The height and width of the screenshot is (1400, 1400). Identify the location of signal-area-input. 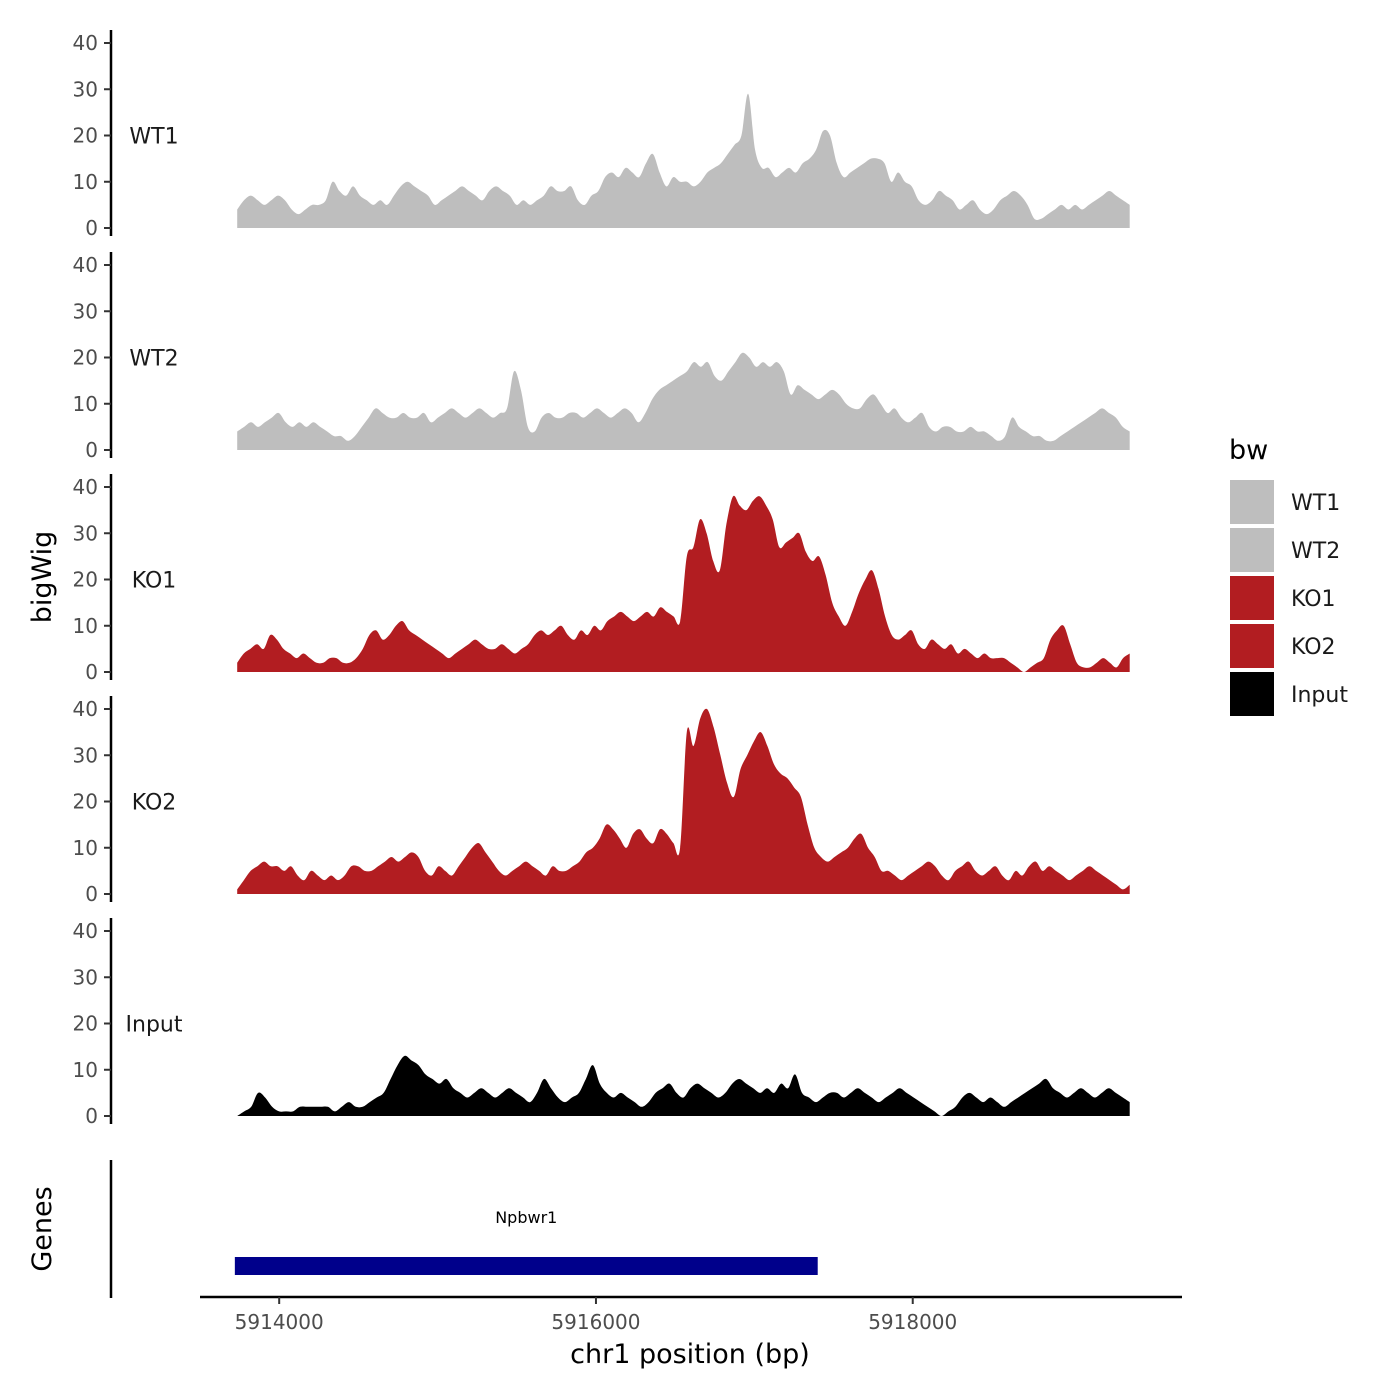
(683, 1085).